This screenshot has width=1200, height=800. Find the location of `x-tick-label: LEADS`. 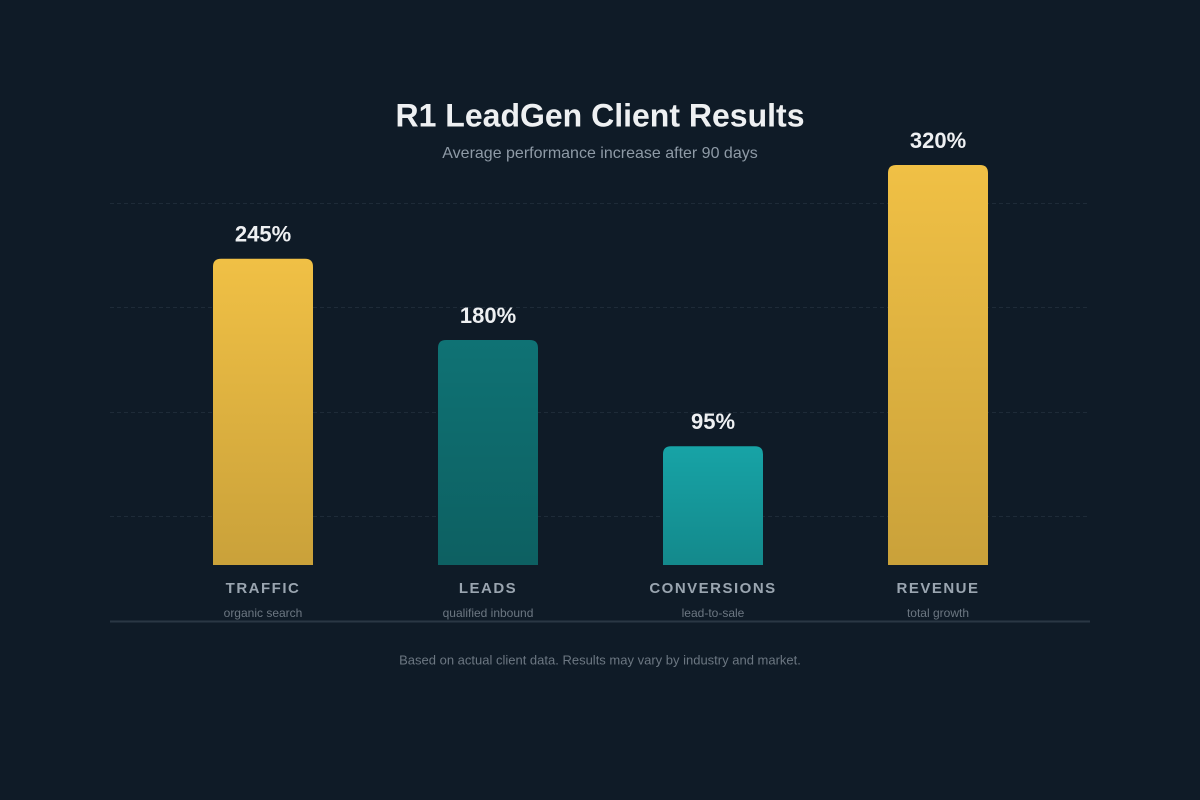

x-tick-label: LEADS is located at coordinates (488, 588).